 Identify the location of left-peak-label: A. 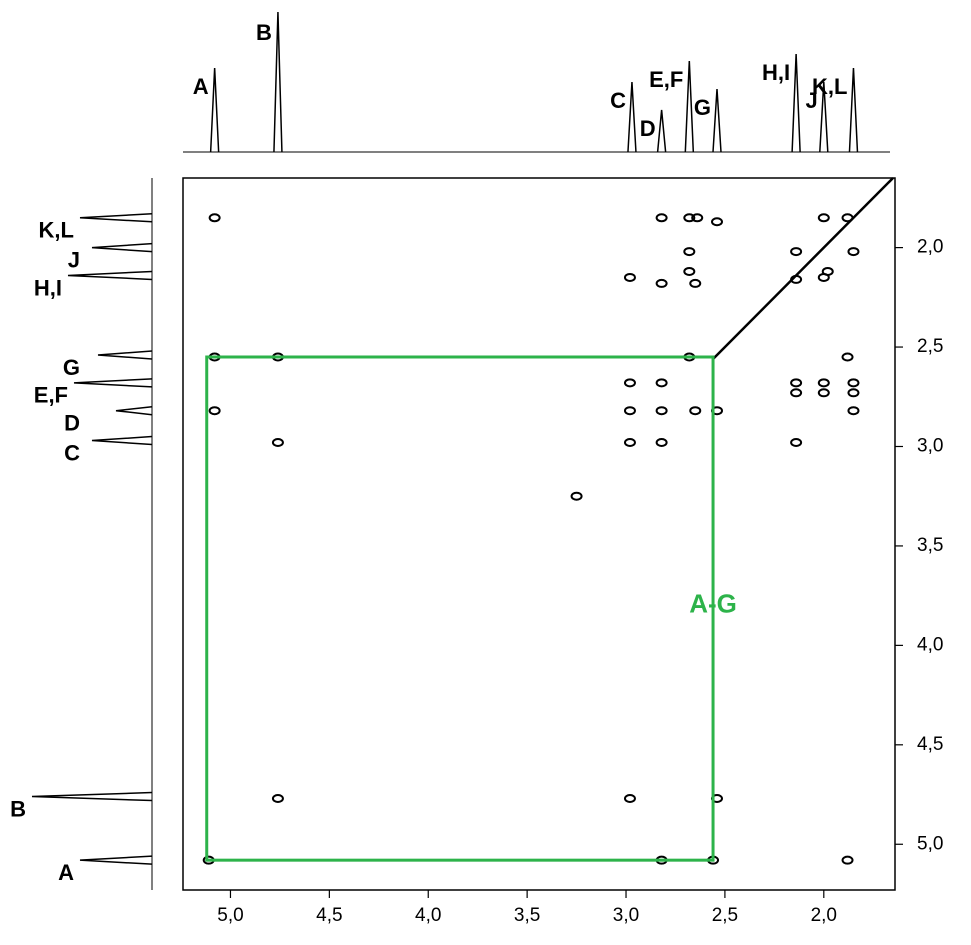
(66, 872).